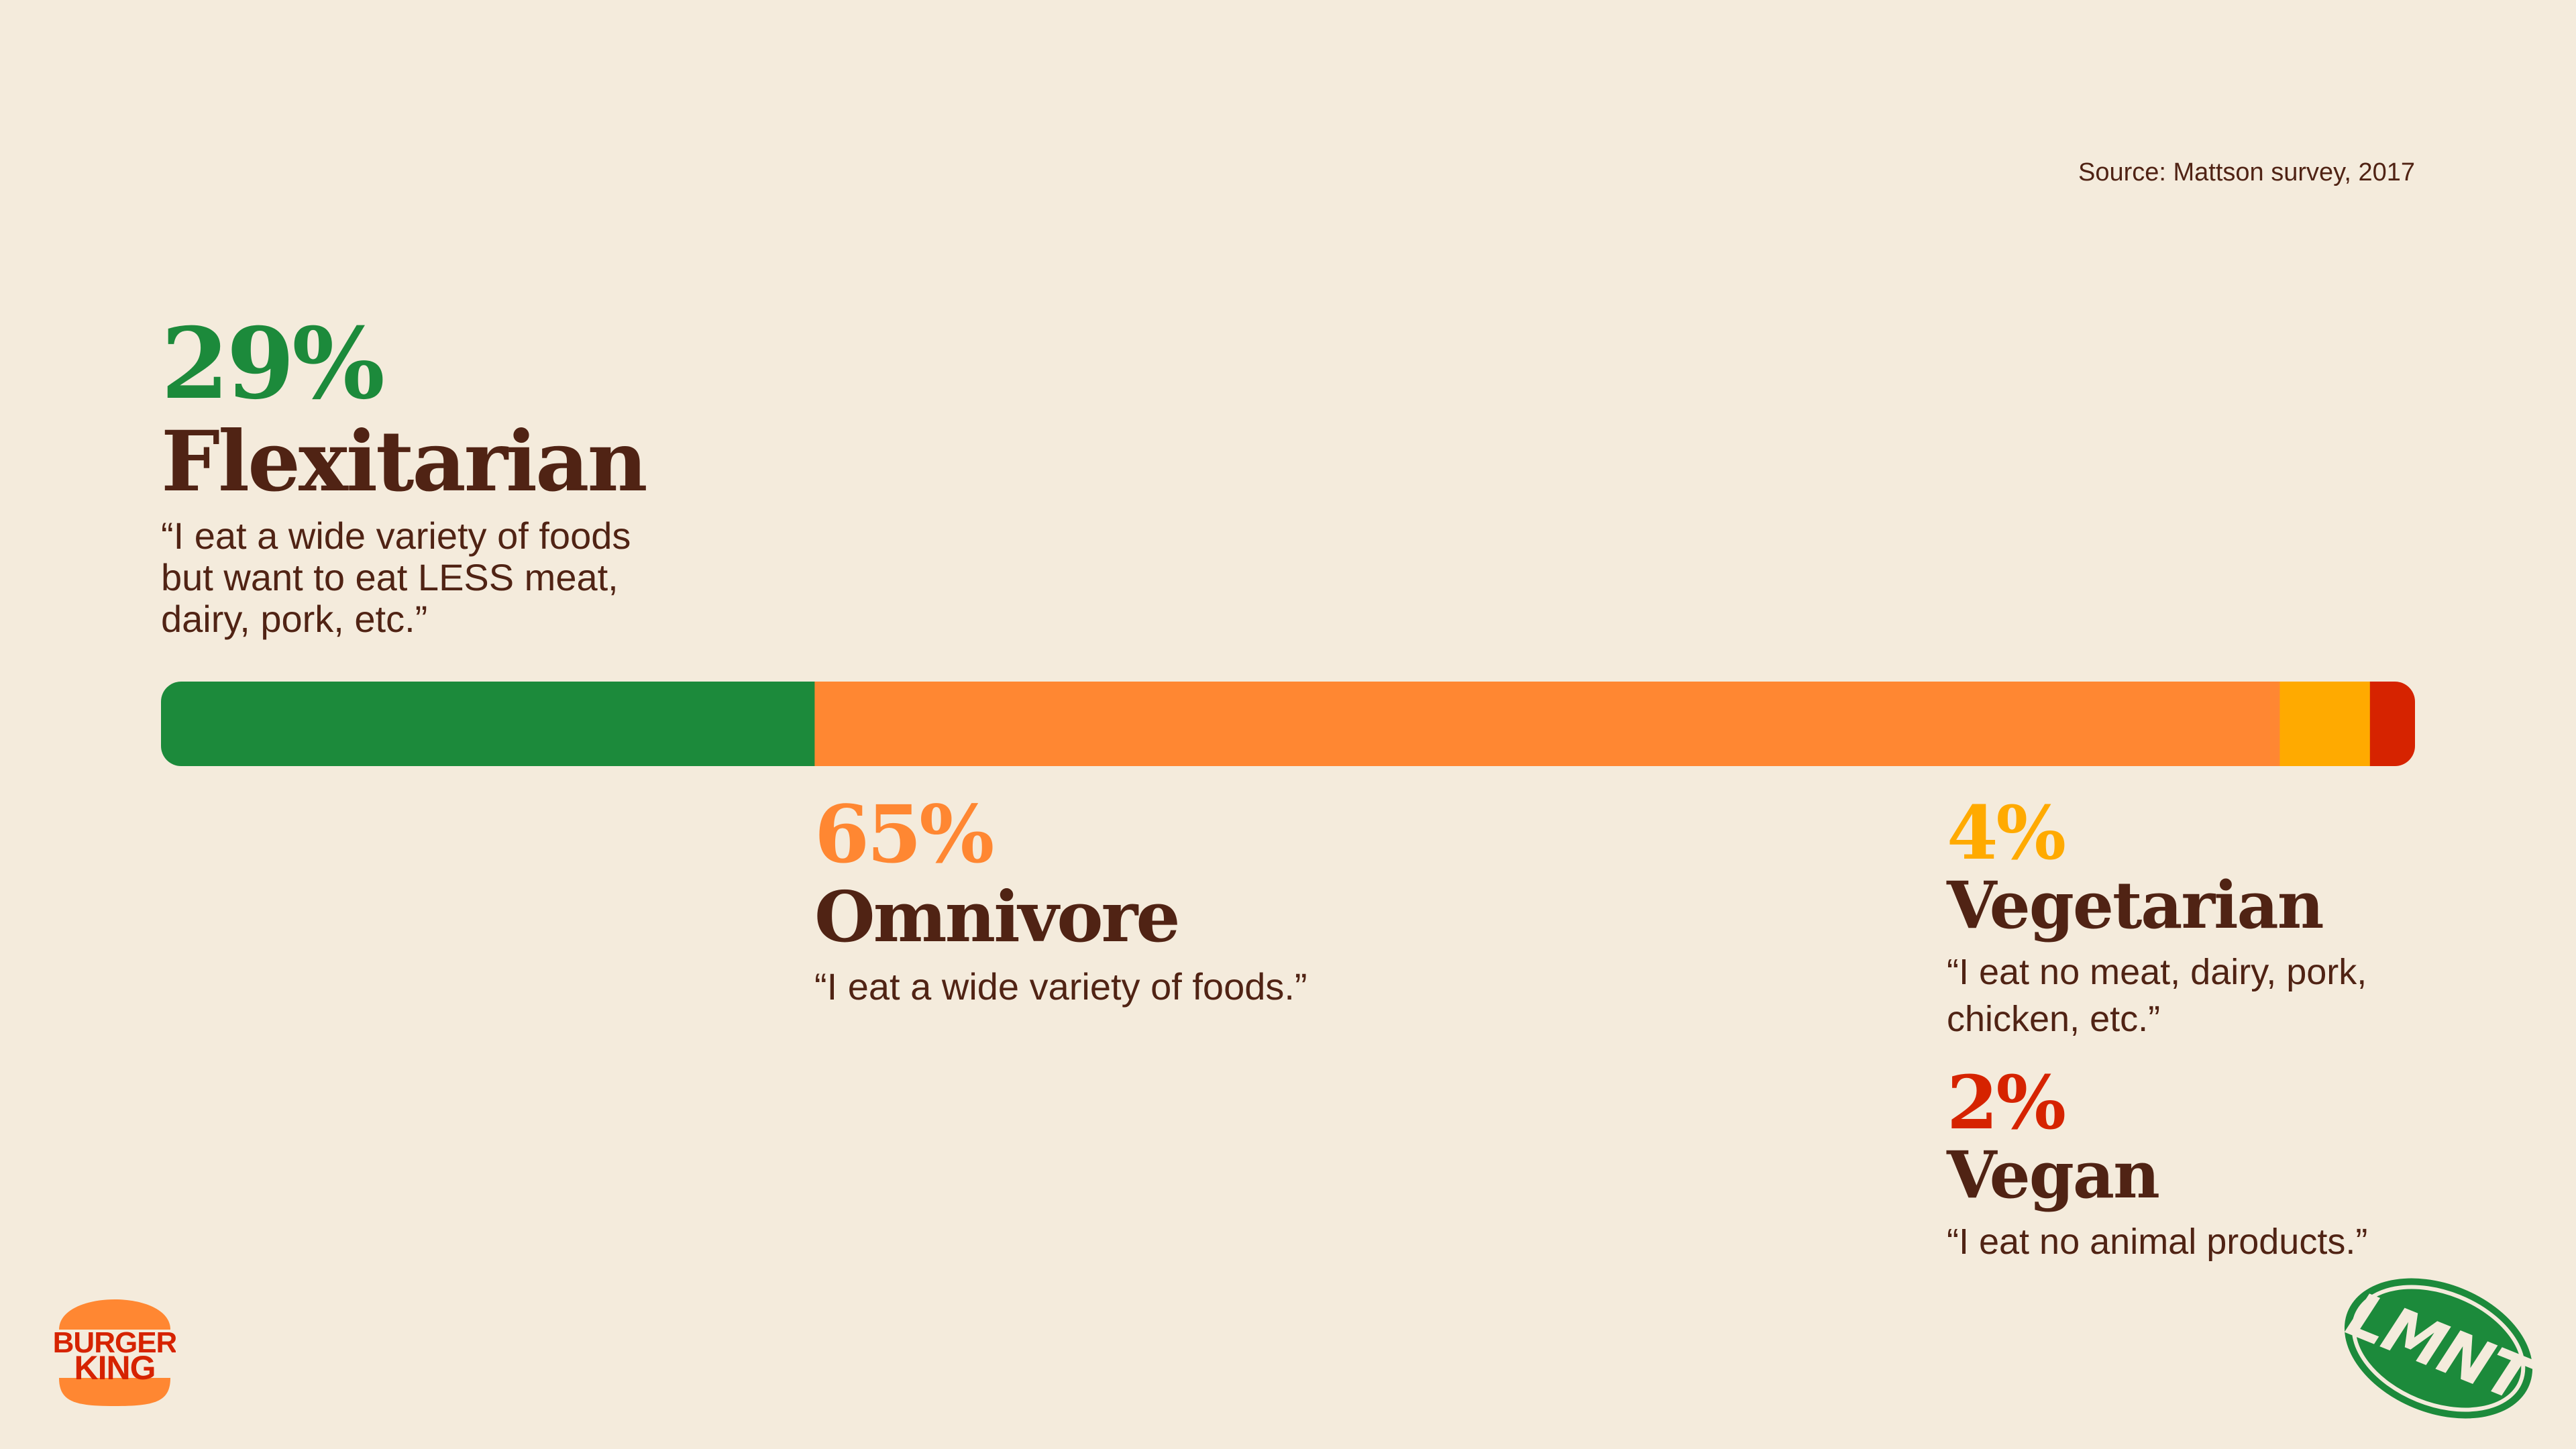 The width and height of the screenshot is (2576, 1449). I want to click on vegan-block: 2% Vegan “I eat no animal products.”, so click(2188, 1165).